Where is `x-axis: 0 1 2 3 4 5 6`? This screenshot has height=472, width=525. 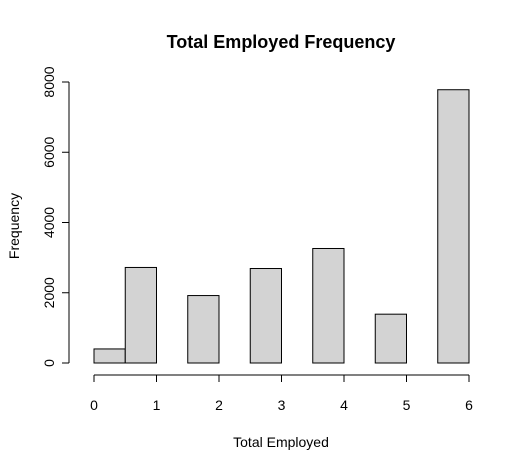 x-axis: 0 1 2 3 4 5 6 is located at coordinates (281, 393).